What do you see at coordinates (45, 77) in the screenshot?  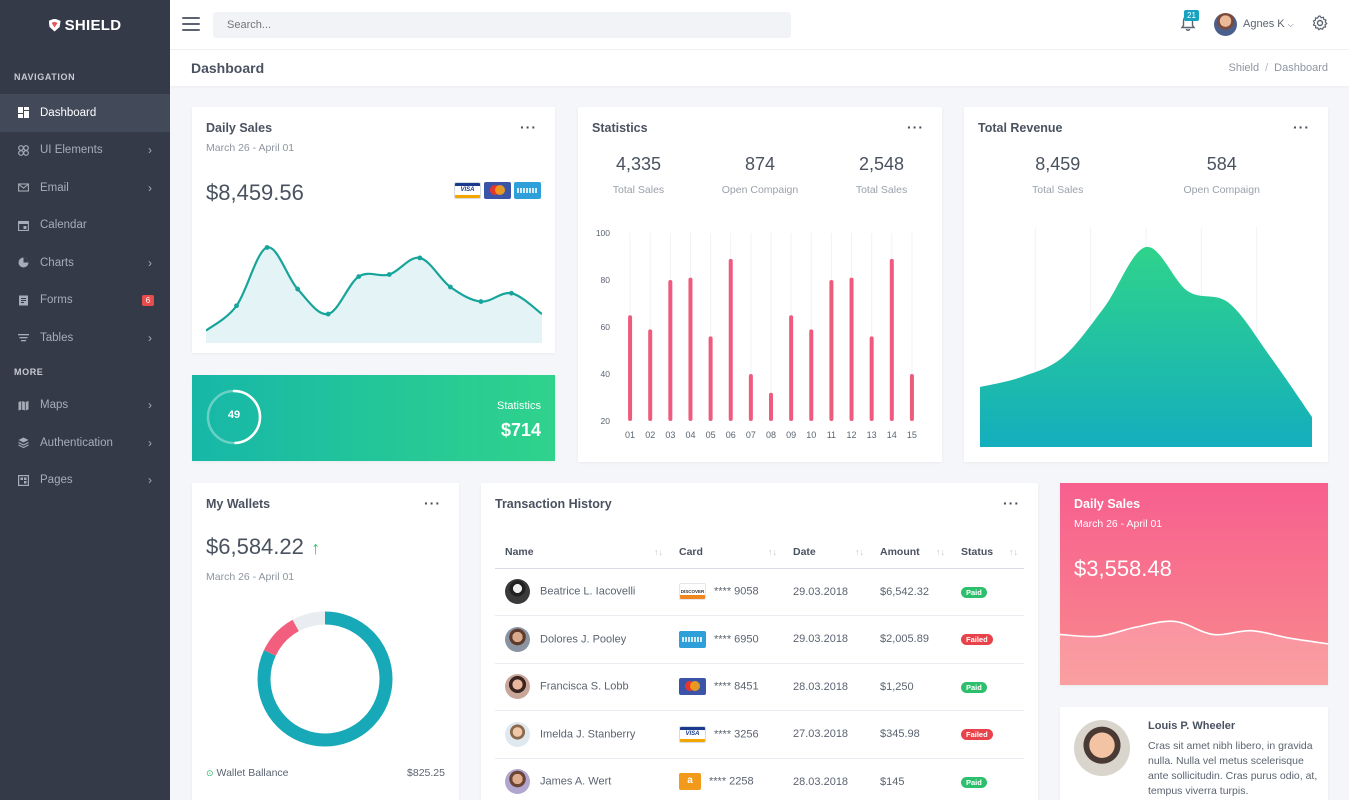 I see `nav-heading: NAVIGATION` at bounding box center [45, 77].